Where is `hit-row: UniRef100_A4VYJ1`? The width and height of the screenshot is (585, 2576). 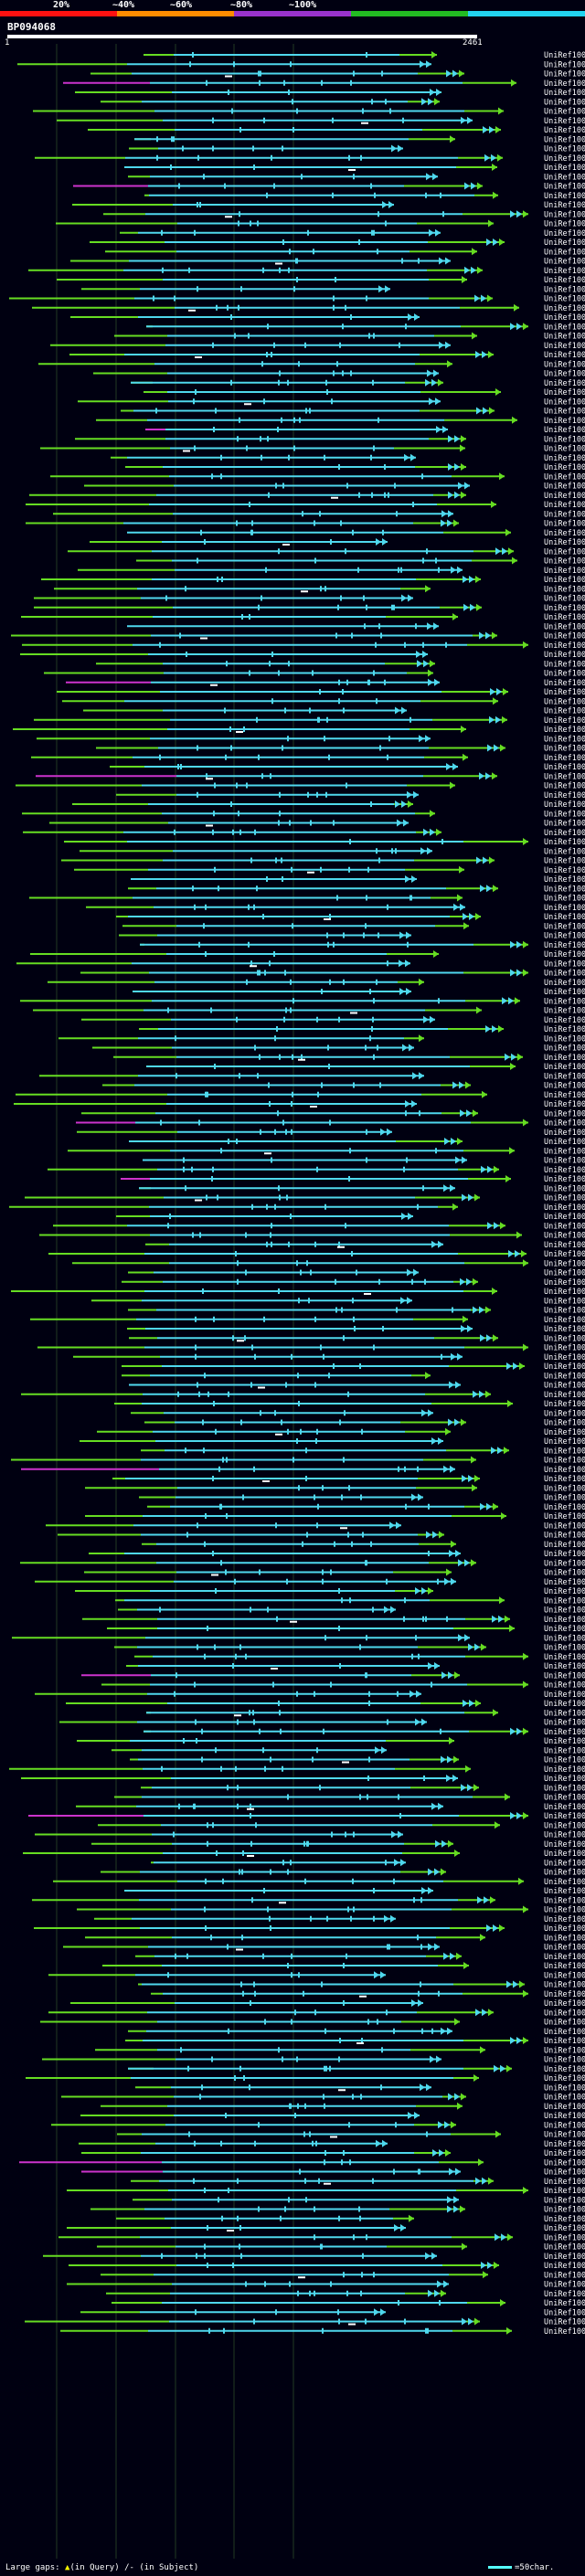 hit-row: UniRef100_A4VYJ1 is located at coordinates (311, 739).